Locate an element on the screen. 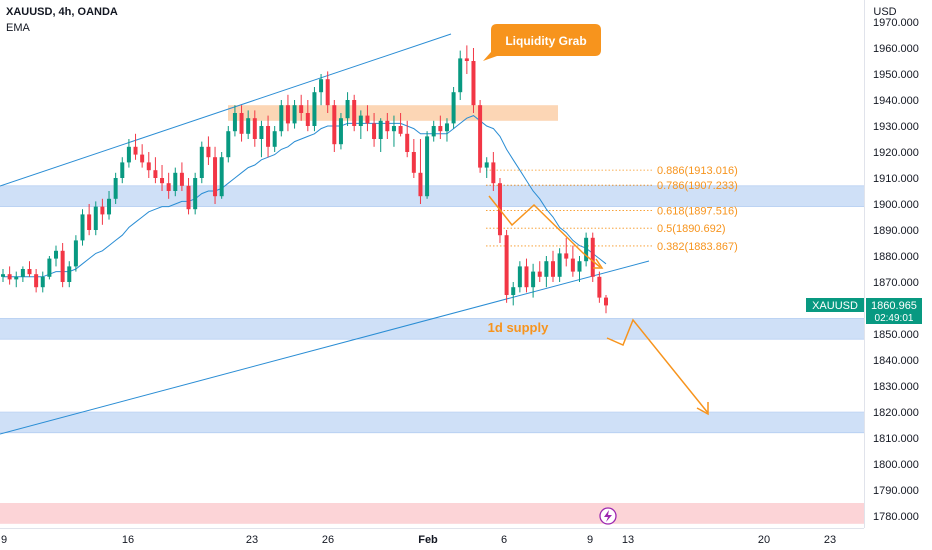  liquidity-grab-callout: Liquidity Grab is located at coordinates (542, 42).